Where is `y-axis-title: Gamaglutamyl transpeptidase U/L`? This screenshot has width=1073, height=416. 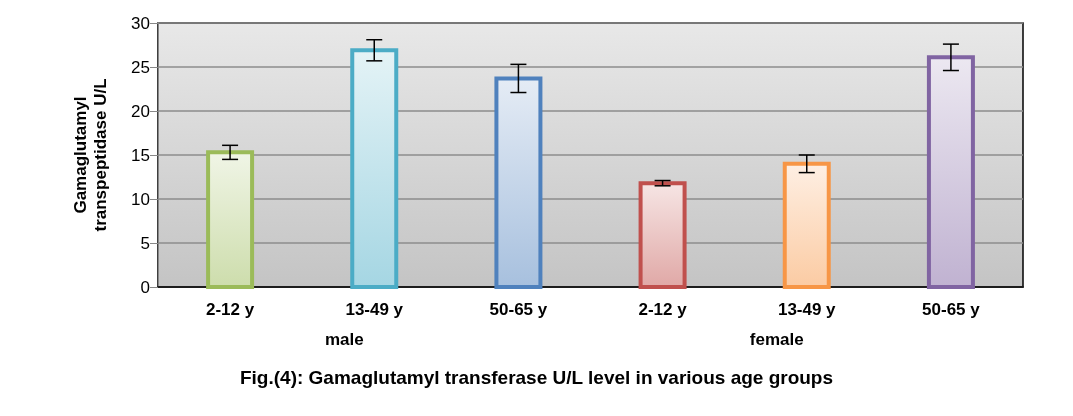 y-axis-title: Gamaglutamyl transpeptidase U/L is located at coordinates (90, 155).